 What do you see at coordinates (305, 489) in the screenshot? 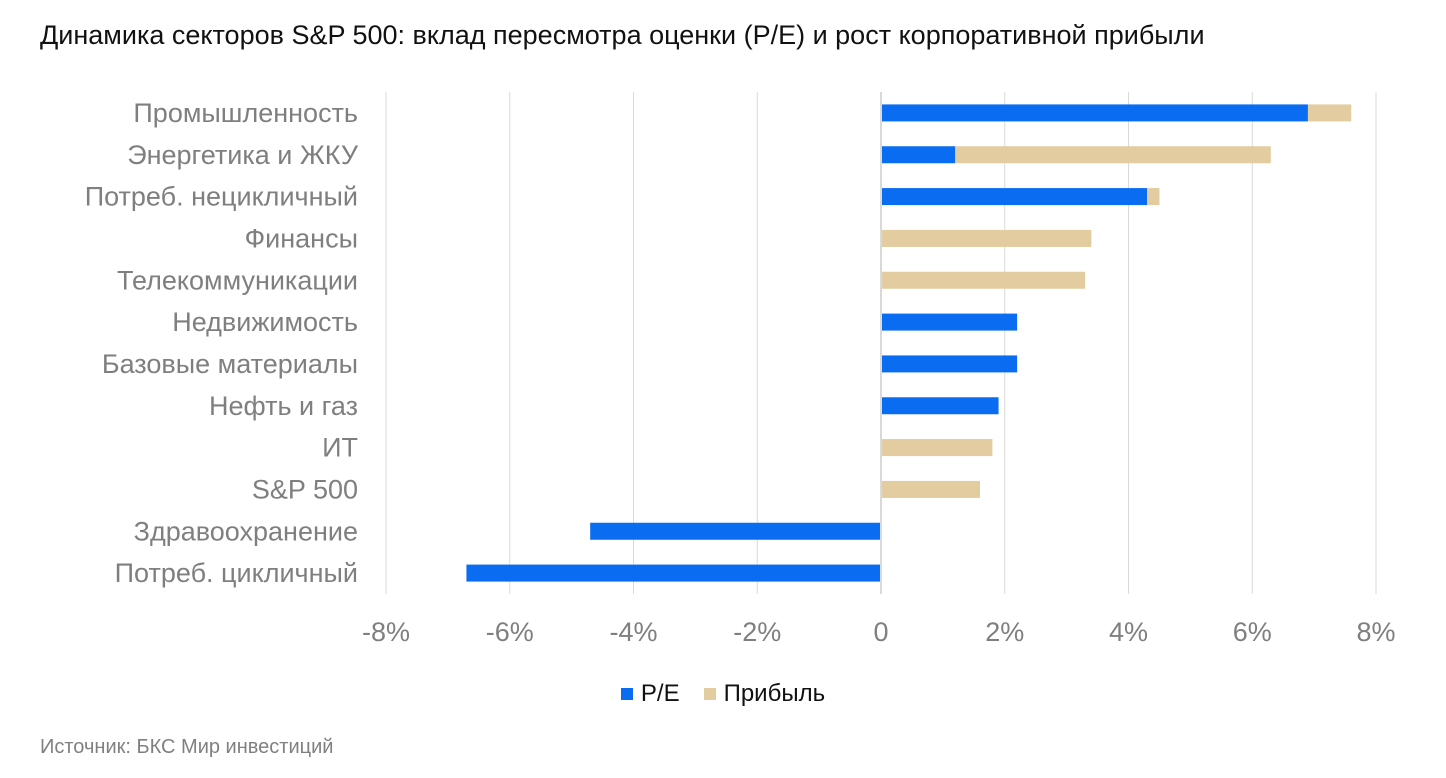
I see `category-label: S&P 500` at bounding box center [305, 489].